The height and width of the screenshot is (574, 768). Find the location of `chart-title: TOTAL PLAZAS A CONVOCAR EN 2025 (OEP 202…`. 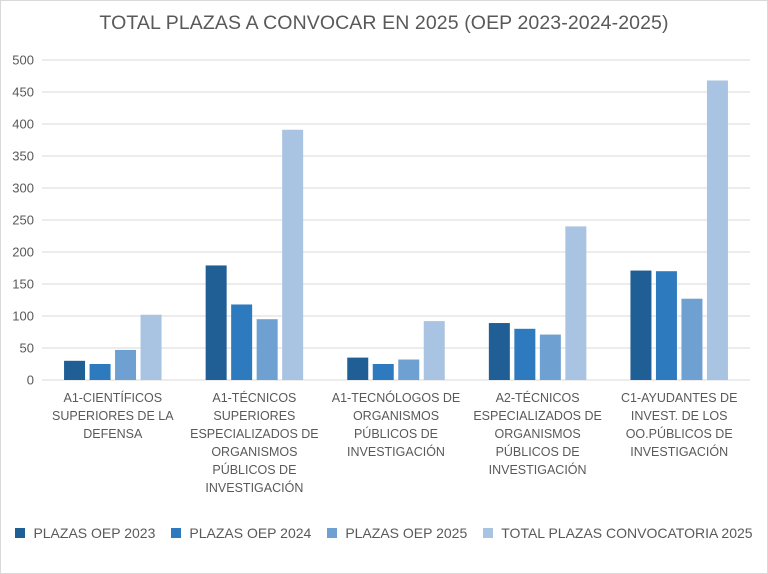

chart-title: TOTAL PLAZAS A CONVOCAR EN 2025 (OEP 202… is located at coordinates (384, 23).